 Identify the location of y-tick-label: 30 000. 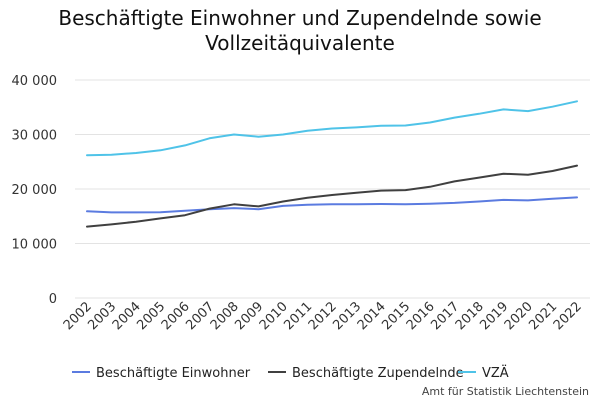
(35, 136).